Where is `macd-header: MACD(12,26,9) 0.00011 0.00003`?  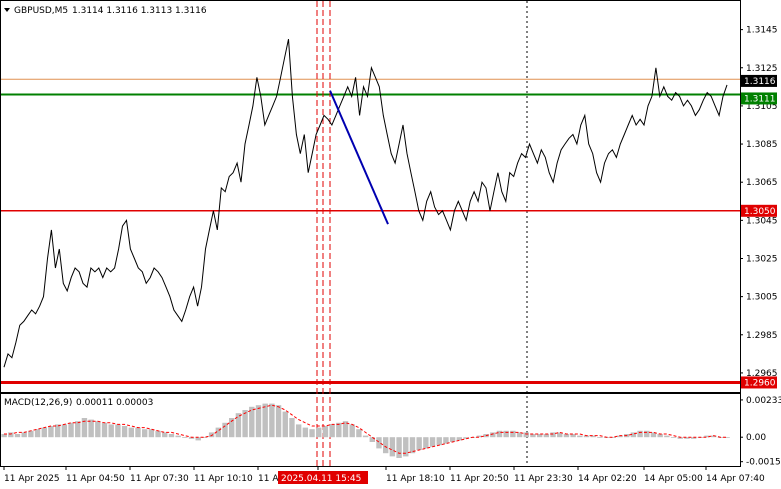
macd-header: MACD(12,26,9) 0.00011 0.00003 is located at coordinates (78, 403).